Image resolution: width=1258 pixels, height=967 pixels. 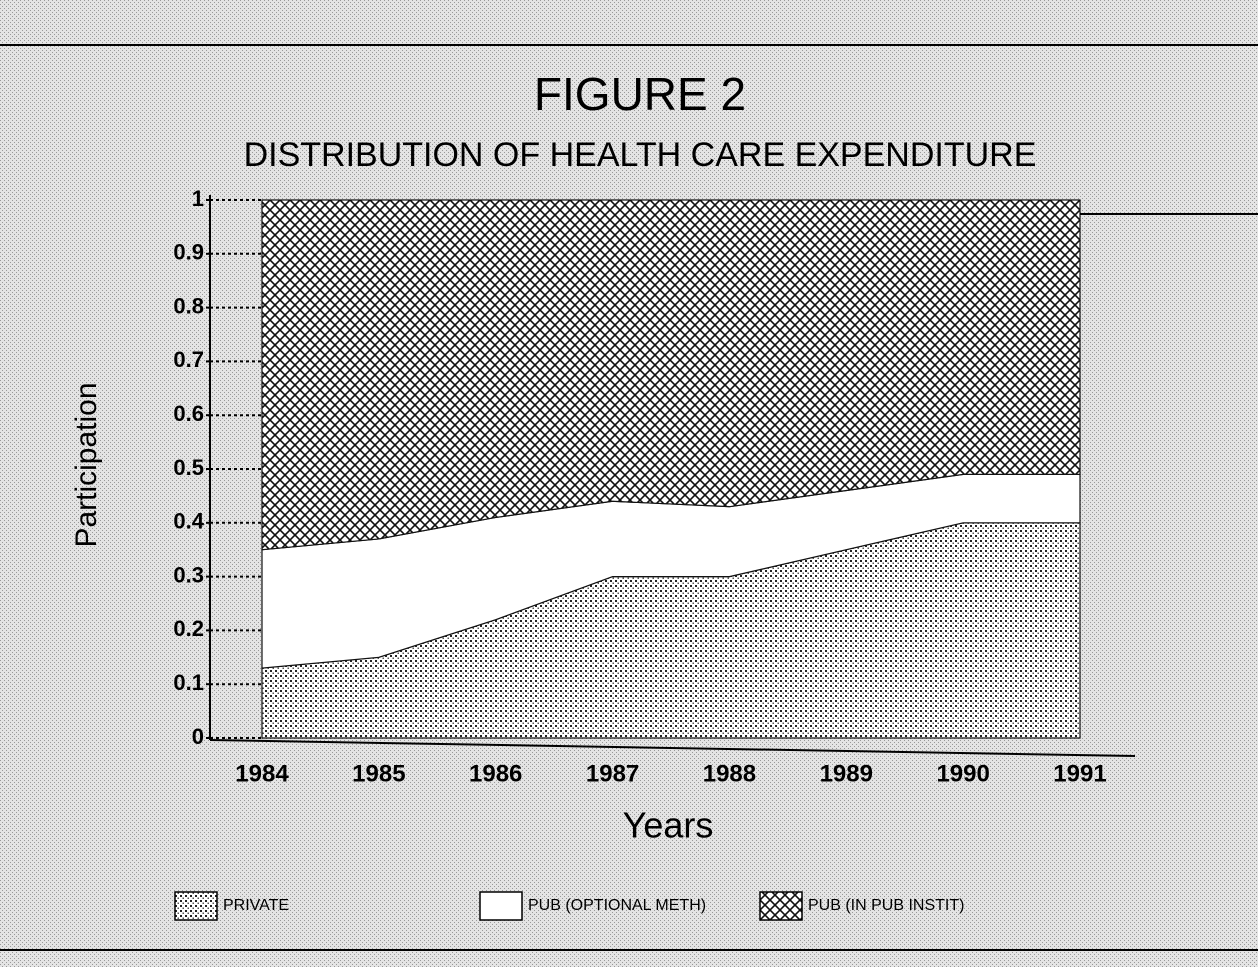 What do you see at coordinates (188, 413) in the screenshot?
I see `y-tick-label: 0.6` at bounding box center [188, 413].